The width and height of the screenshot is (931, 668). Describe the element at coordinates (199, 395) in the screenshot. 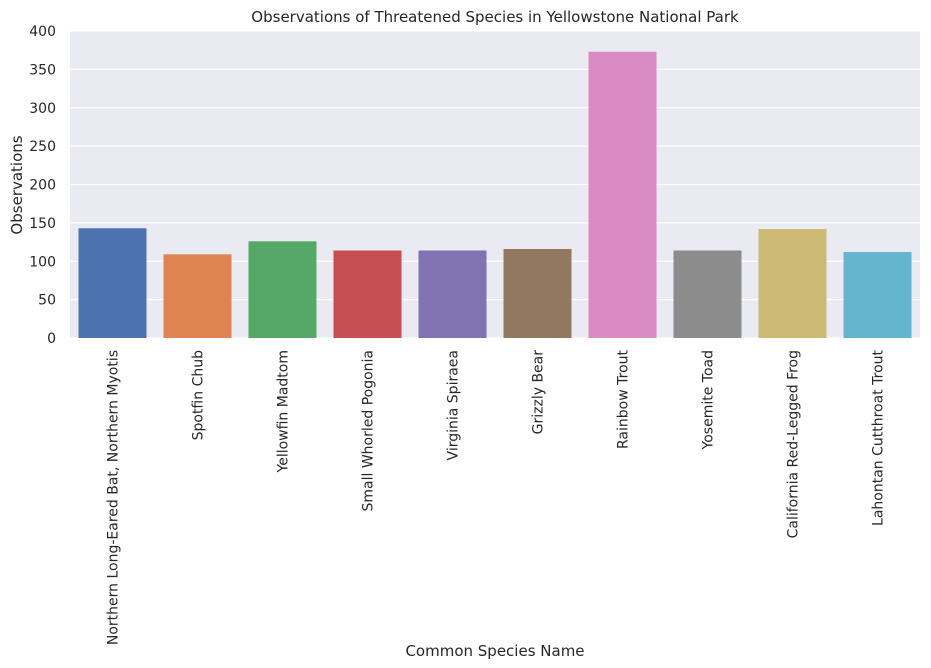

I see `x-tick-label: Spotfin Chub` at that location.